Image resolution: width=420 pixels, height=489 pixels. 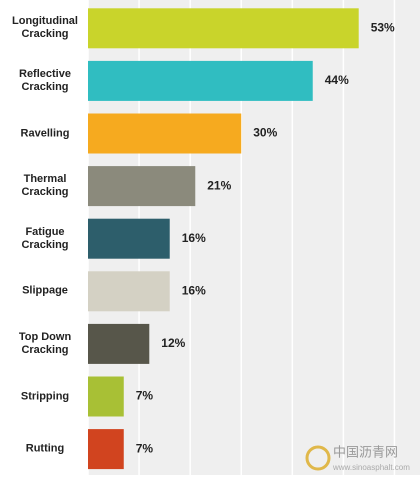 What do you see at coordinates (173, 343) in the screenshot?
I see `value-label: 12%` at bounding box center [173, 343].